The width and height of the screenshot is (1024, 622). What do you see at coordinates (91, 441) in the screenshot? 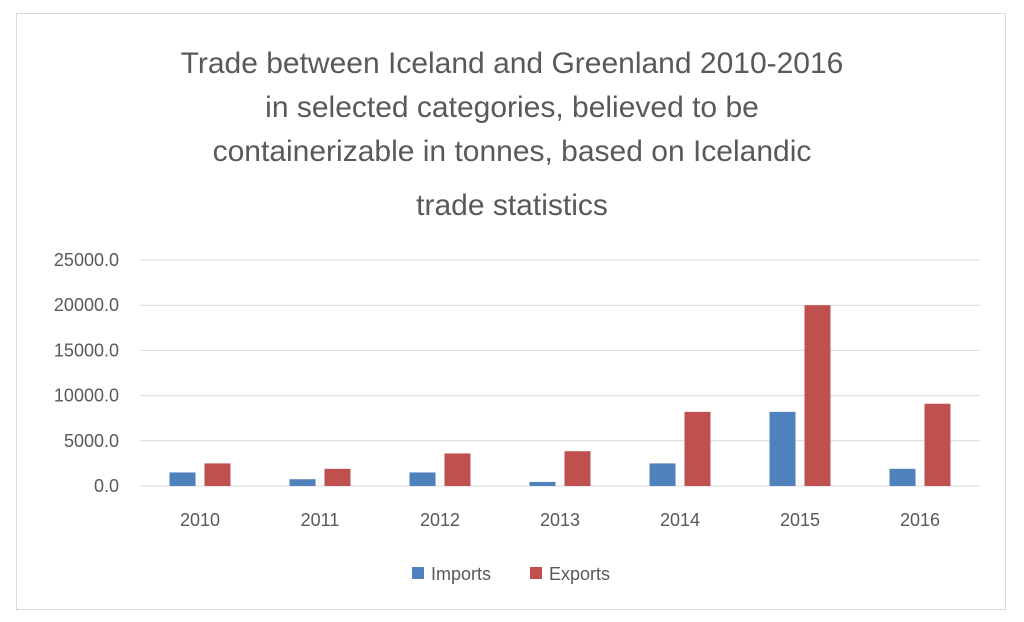
I see `y-tick-label: 5000.0` at bounding box center [91, 441].